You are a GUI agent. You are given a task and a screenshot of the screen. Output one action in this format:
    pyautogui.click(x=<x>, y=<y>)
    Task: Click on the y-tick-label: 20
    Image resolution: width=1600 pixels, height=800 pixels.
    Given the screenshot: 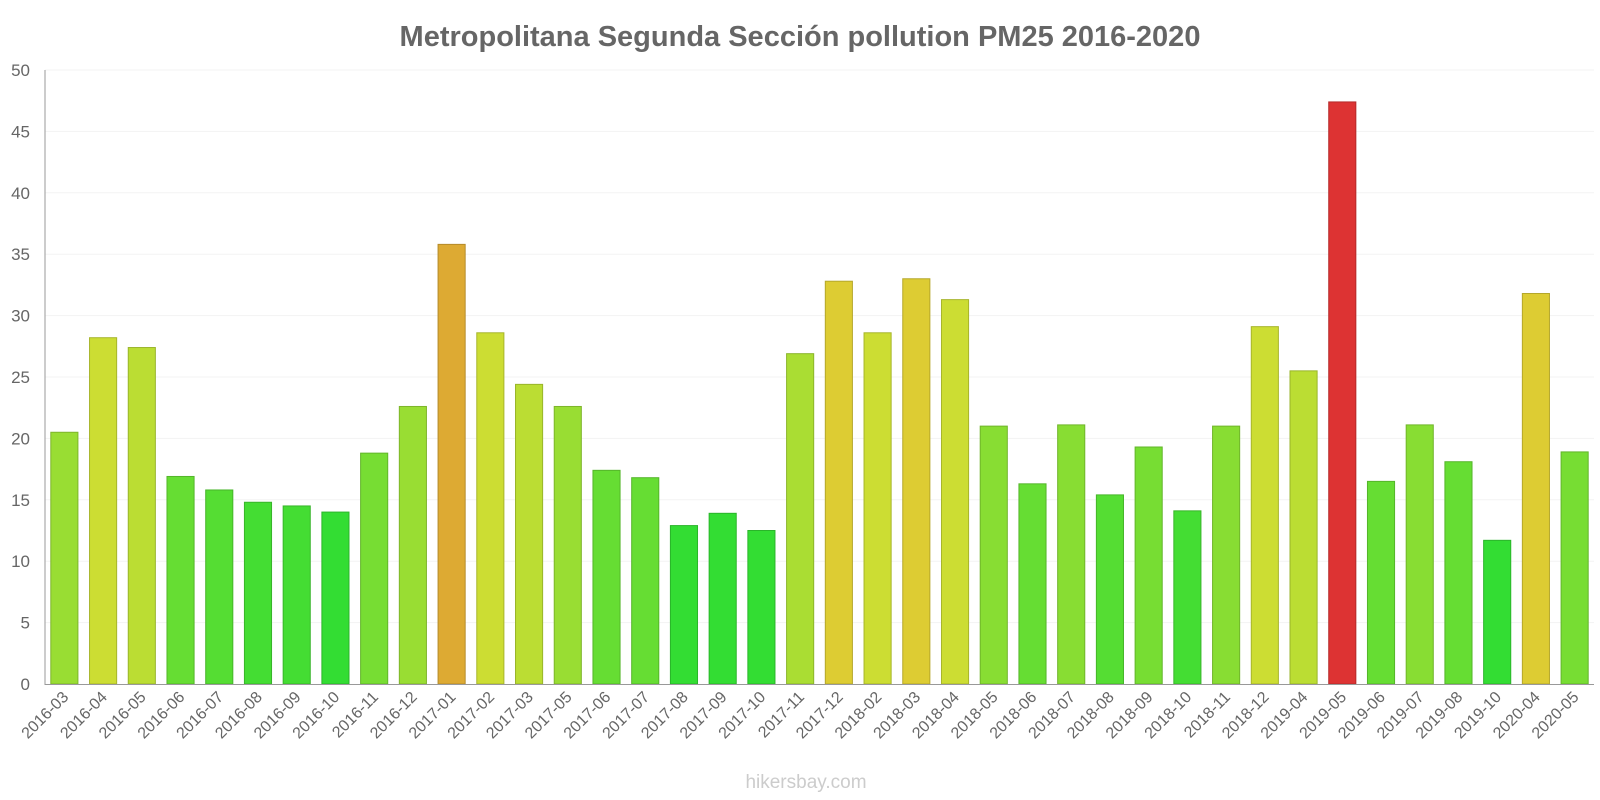 What is the action you would take?
    pyautogui.click(x=20, y=438)
    